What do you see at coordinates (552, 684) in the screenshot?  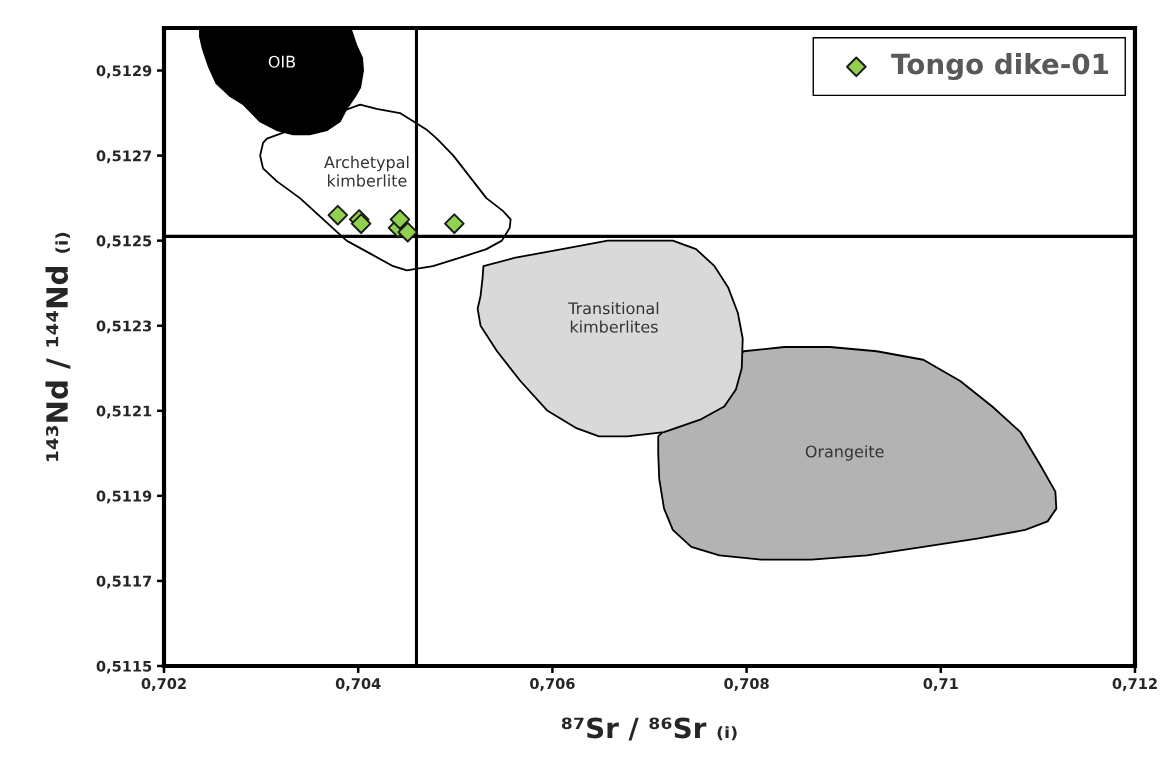 I see `x-tick-label: 0,706` at bounding box center [552, 684].